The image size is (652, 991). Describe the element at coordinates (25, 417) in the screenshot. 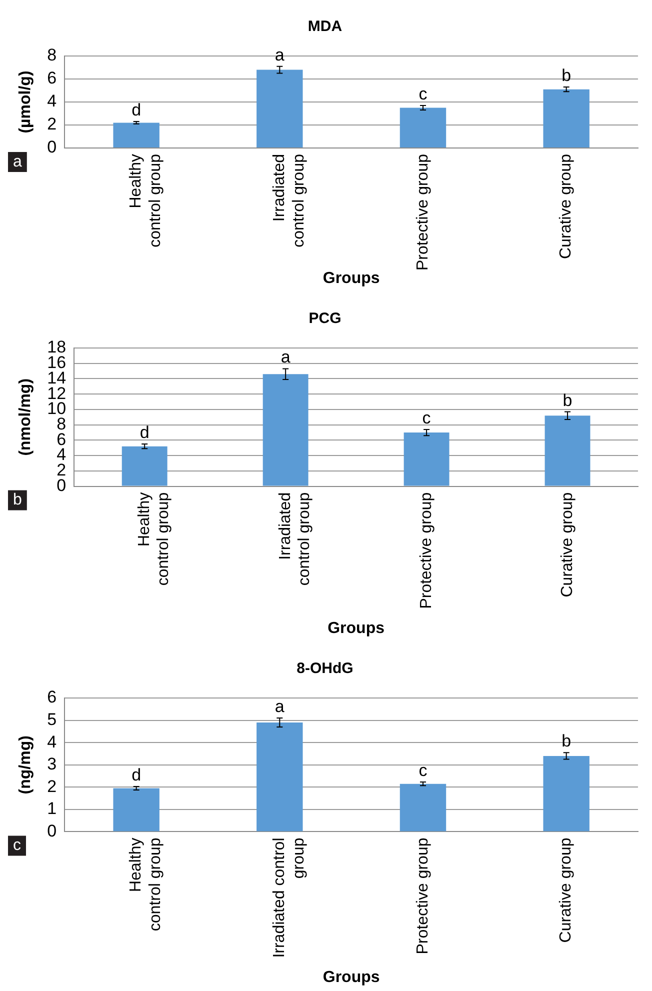

I see `y-axis-title: (nmol/mg)` at that location.